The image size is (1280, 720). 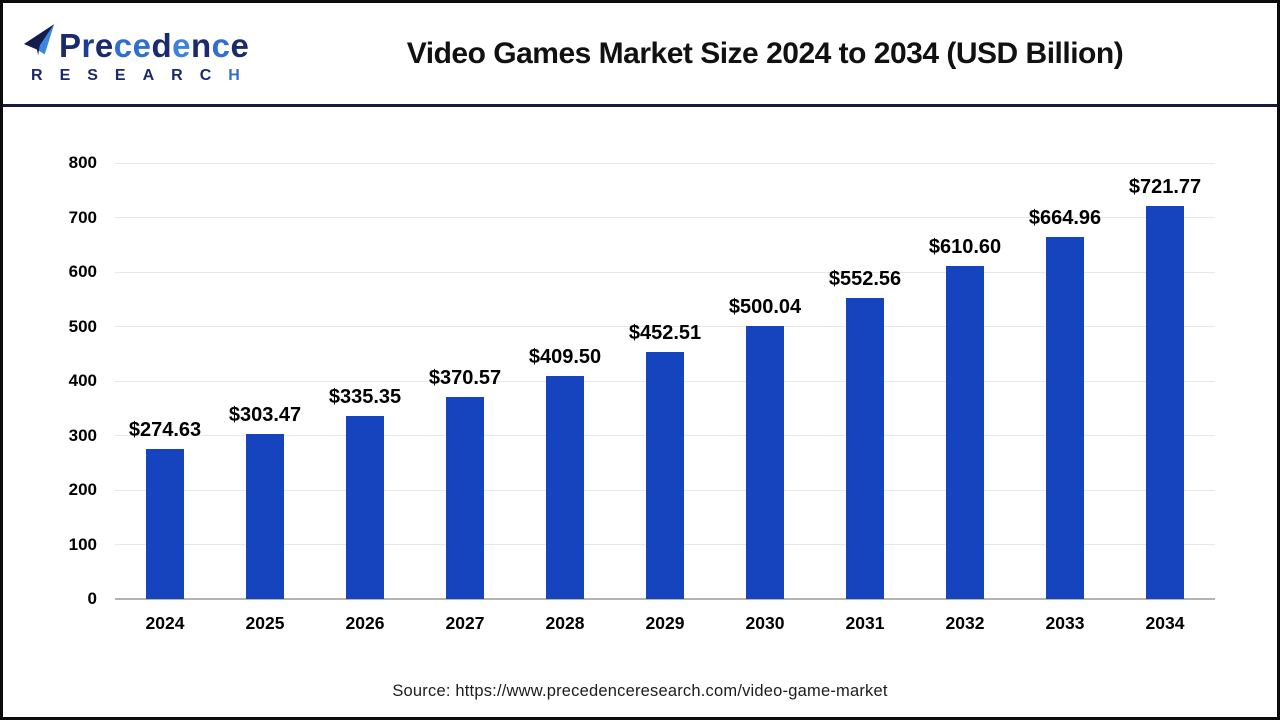 I want to click on logo-subtext-letter: S, so click(x=101, y=75).